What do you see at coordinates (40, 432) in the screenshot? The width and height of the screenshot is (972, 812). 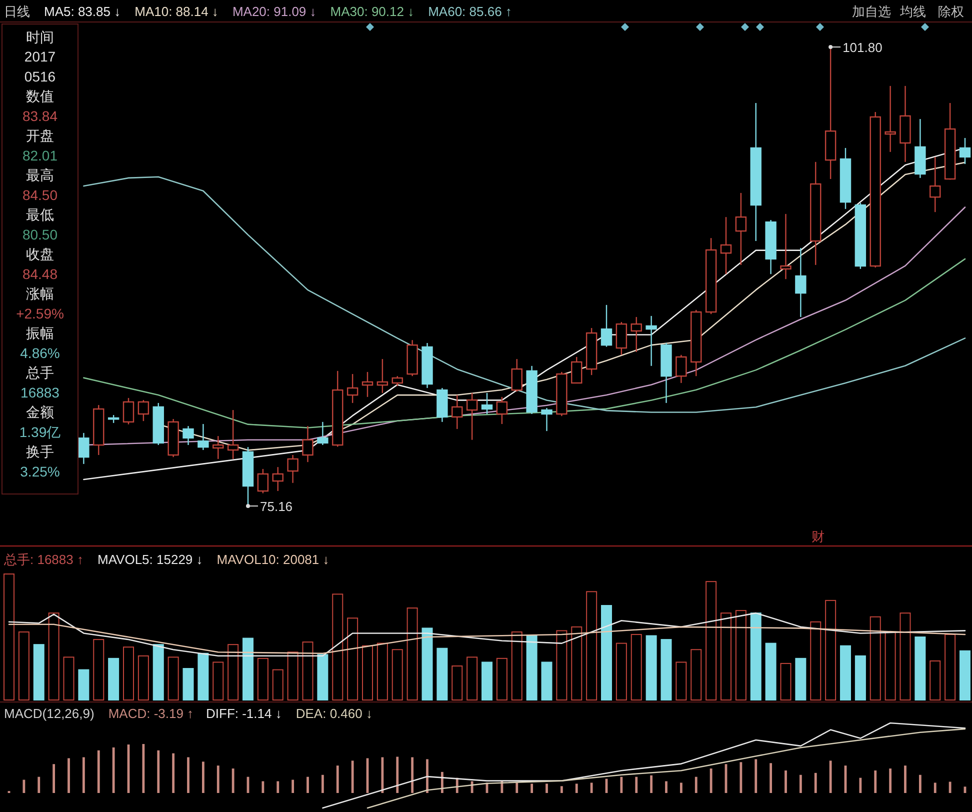 I see `annotation: 1.39亿` at bounding box center [40, 432].